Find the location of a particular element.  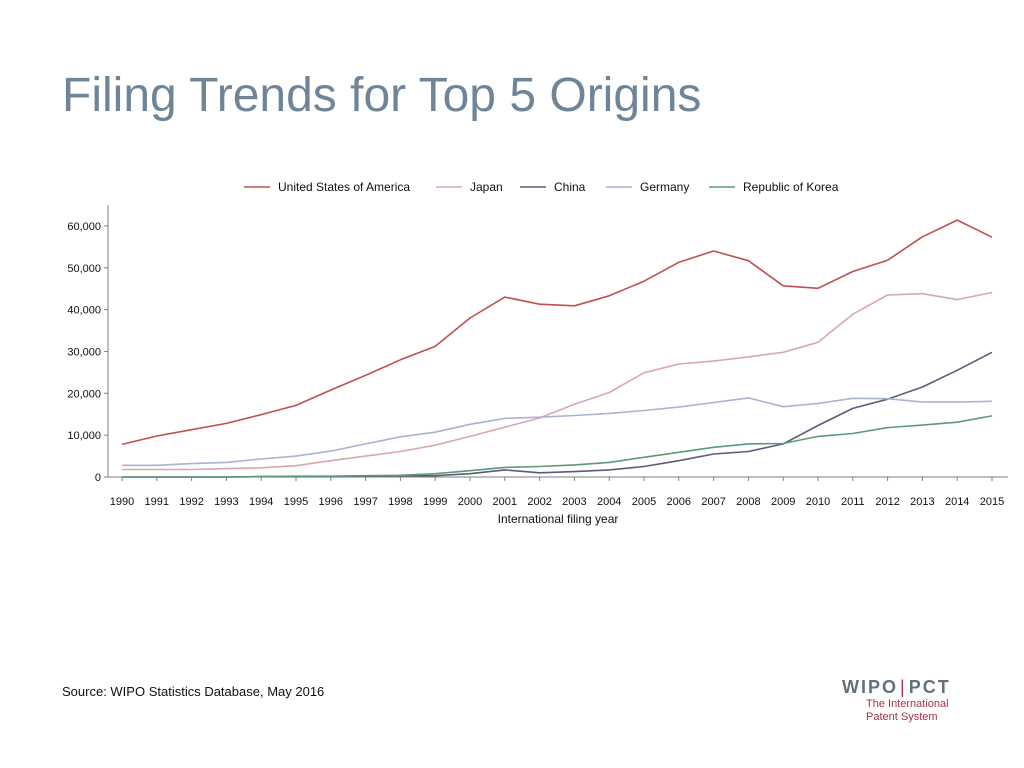

x-tick-label: 1998 is located at coordinates (400, 502).